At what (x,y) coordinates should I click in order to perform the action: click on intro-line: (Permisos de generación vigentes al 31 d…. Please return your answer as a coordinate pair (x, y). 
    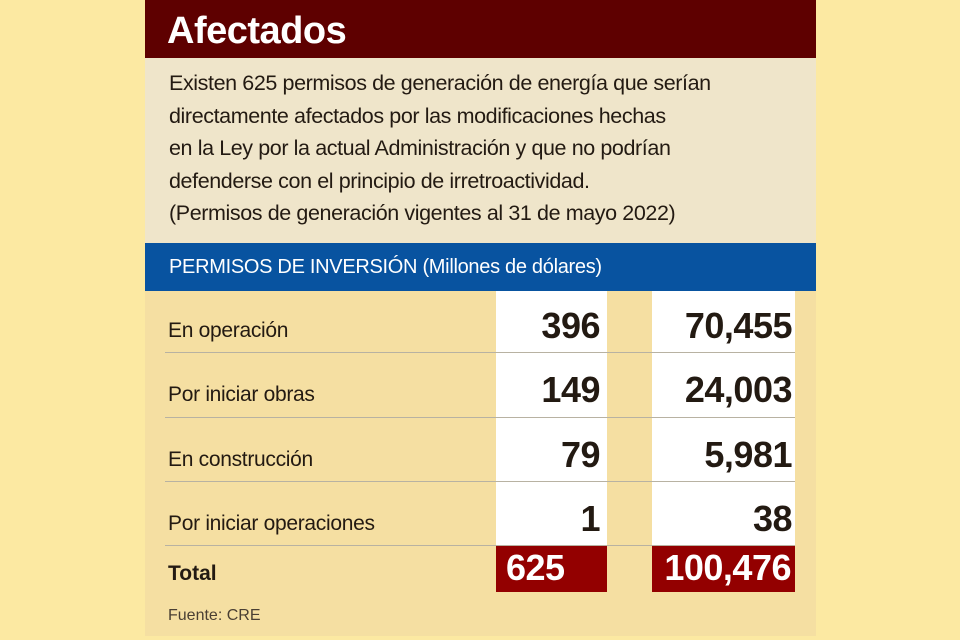
    Looking at the image, I should click on (422, 213).